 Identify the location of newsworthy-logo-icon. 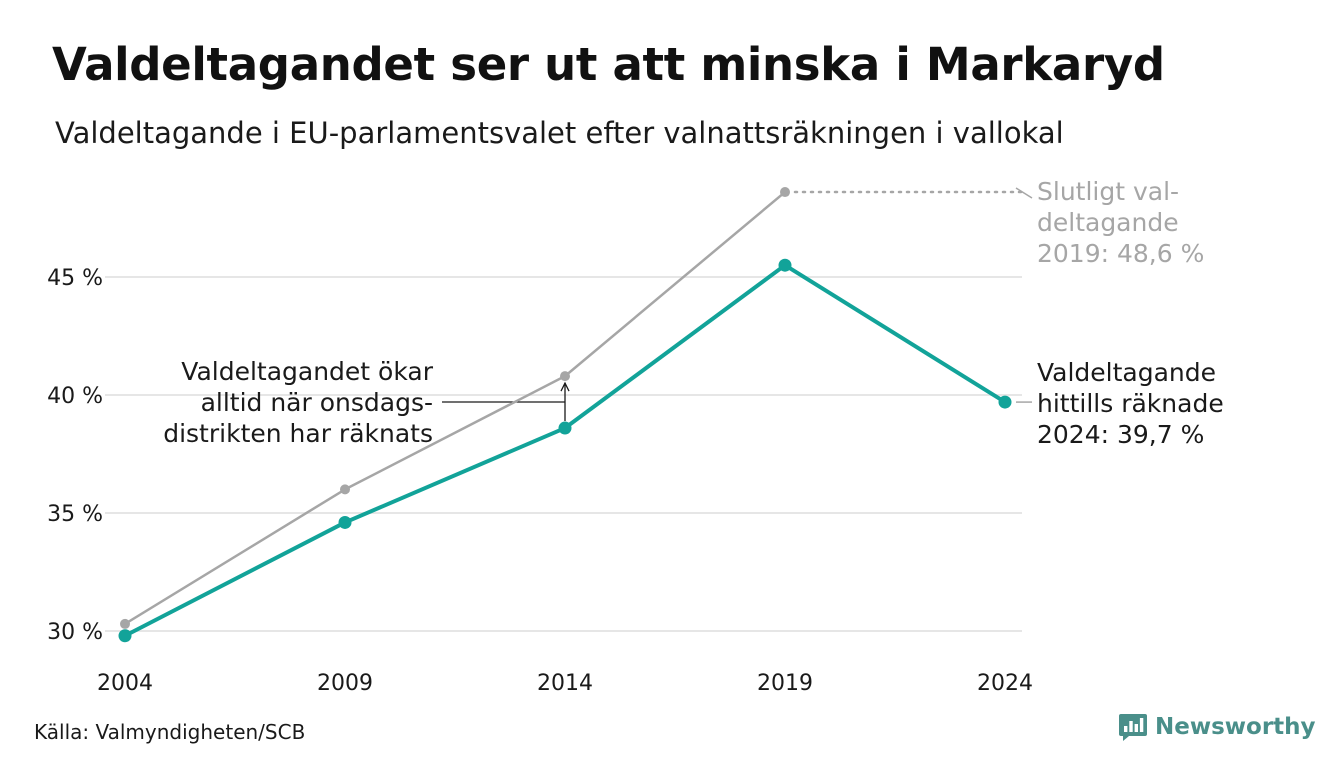
(1133, 727).